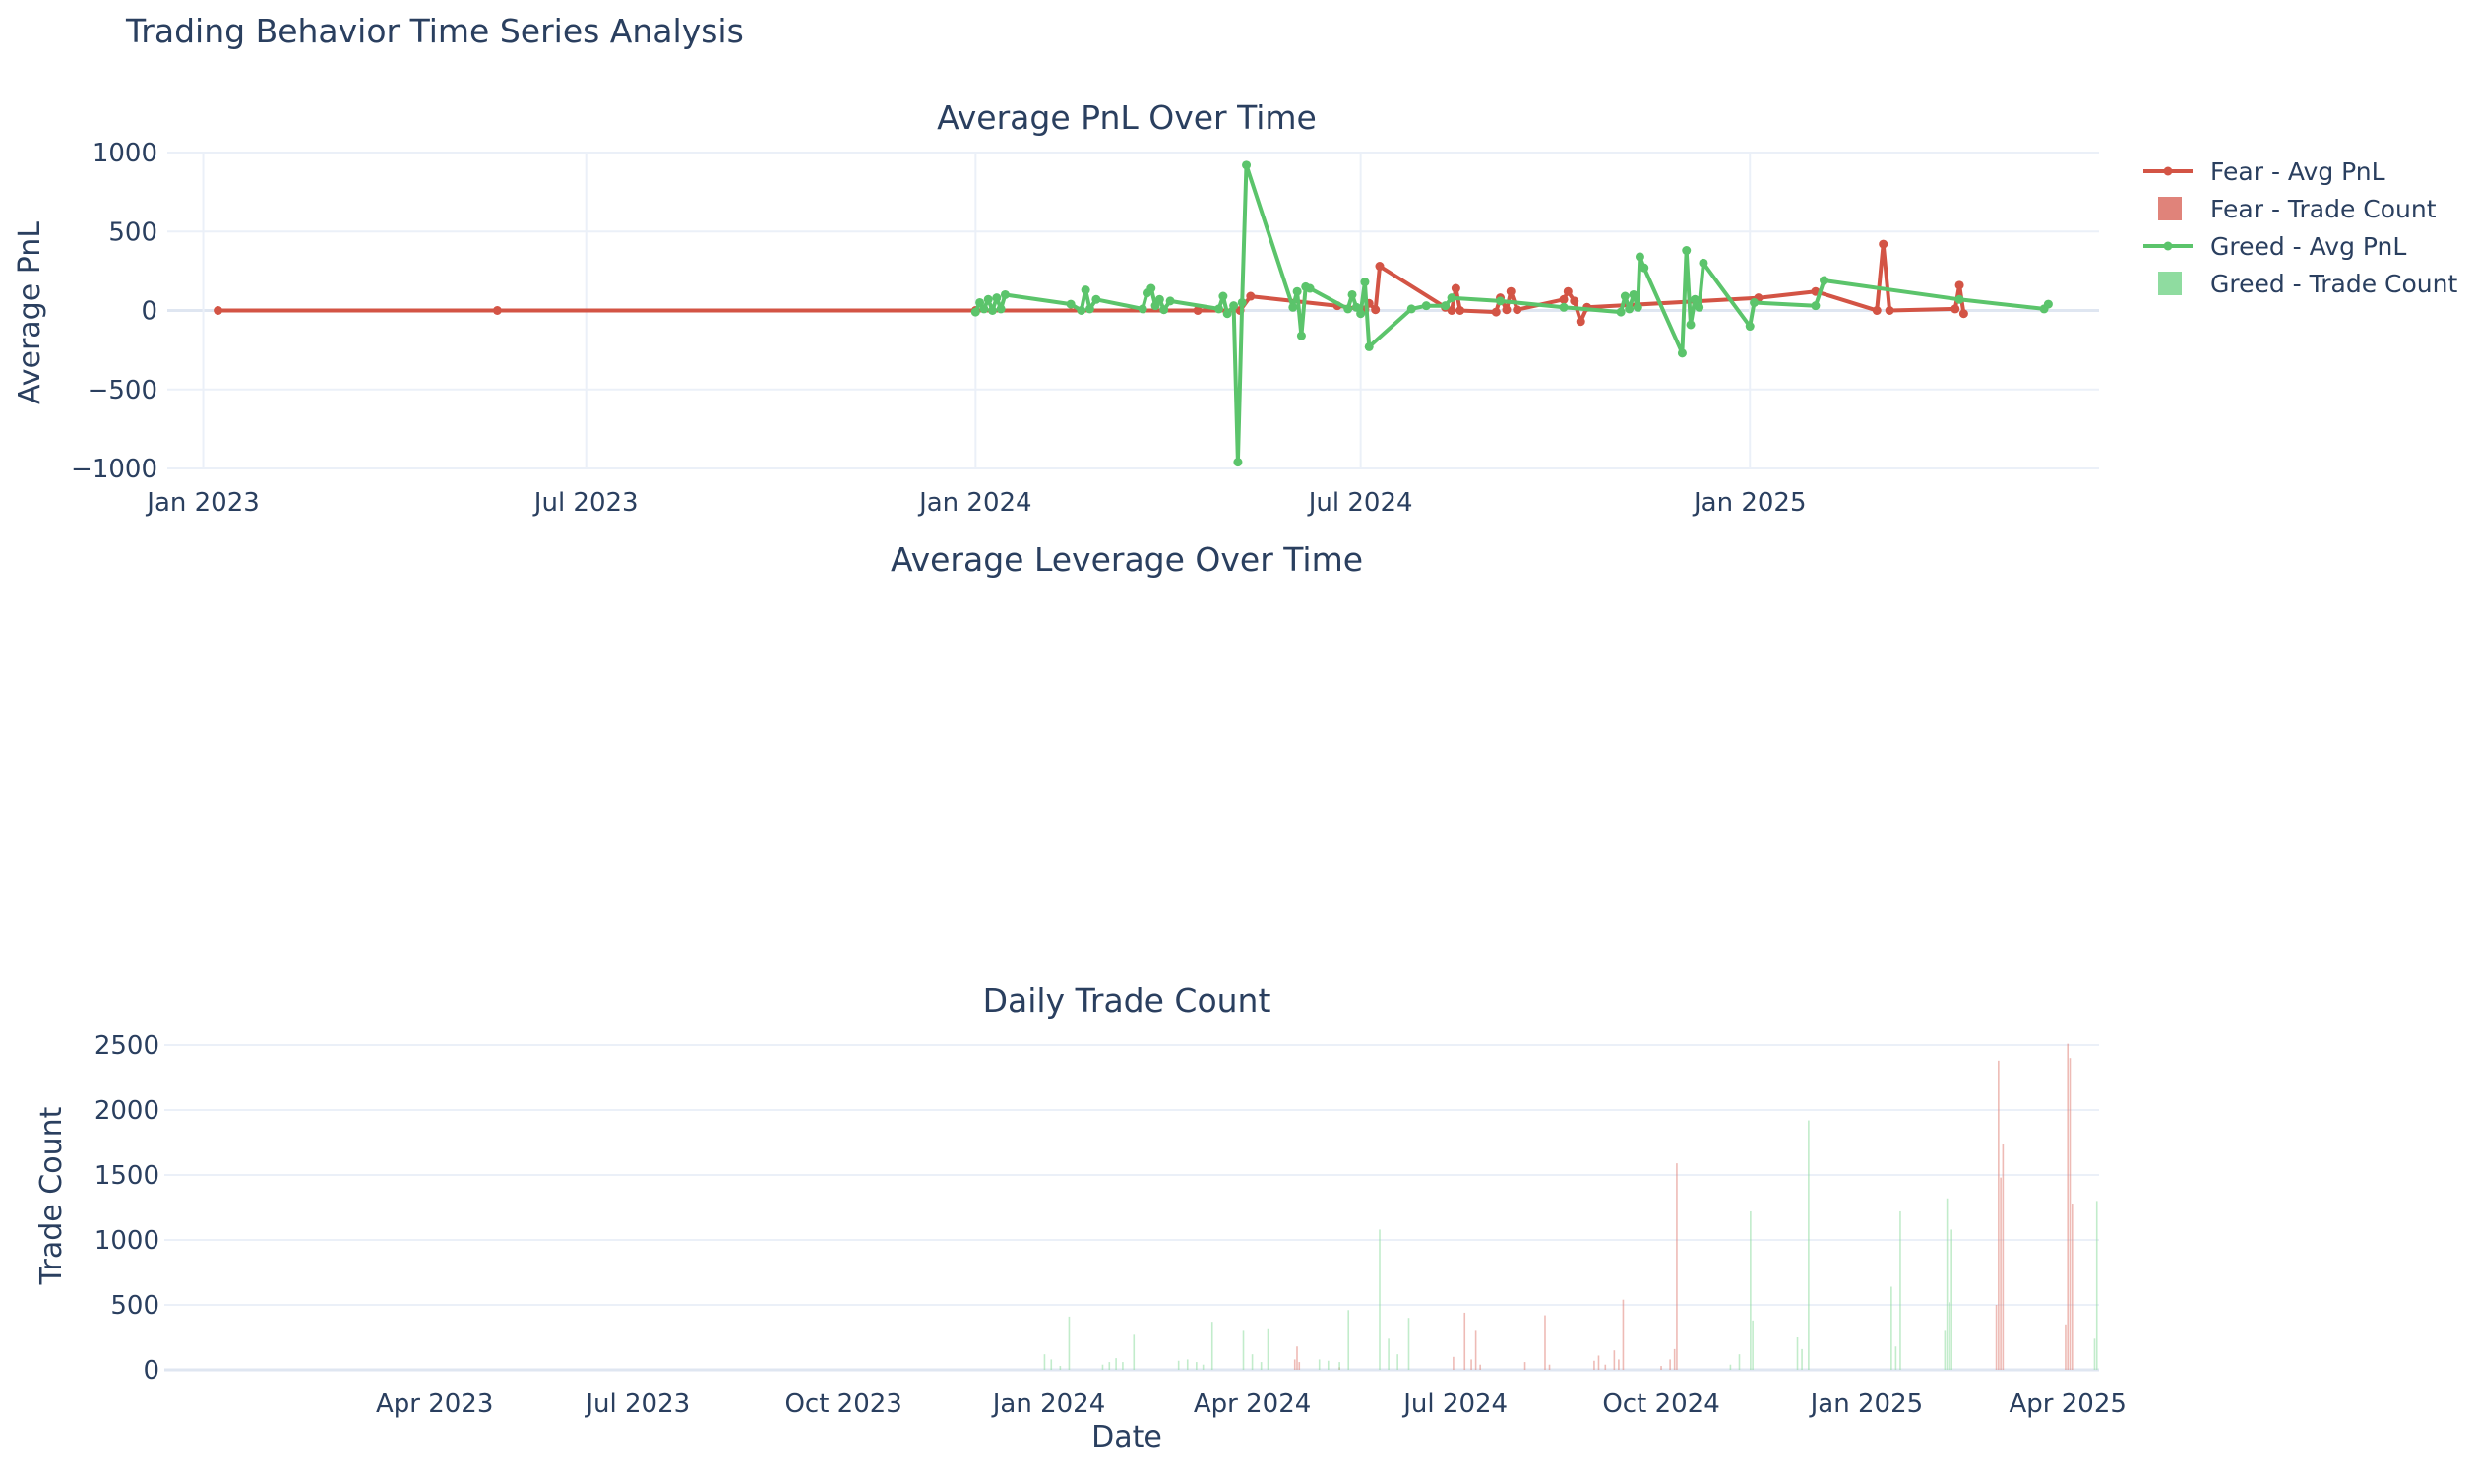 This screenshot has height=1484, width=2476. Describe the element at coordinates (51, 1195) in the screenshot. I see `trade-count-y-axis-title: Trade Count` at that location.